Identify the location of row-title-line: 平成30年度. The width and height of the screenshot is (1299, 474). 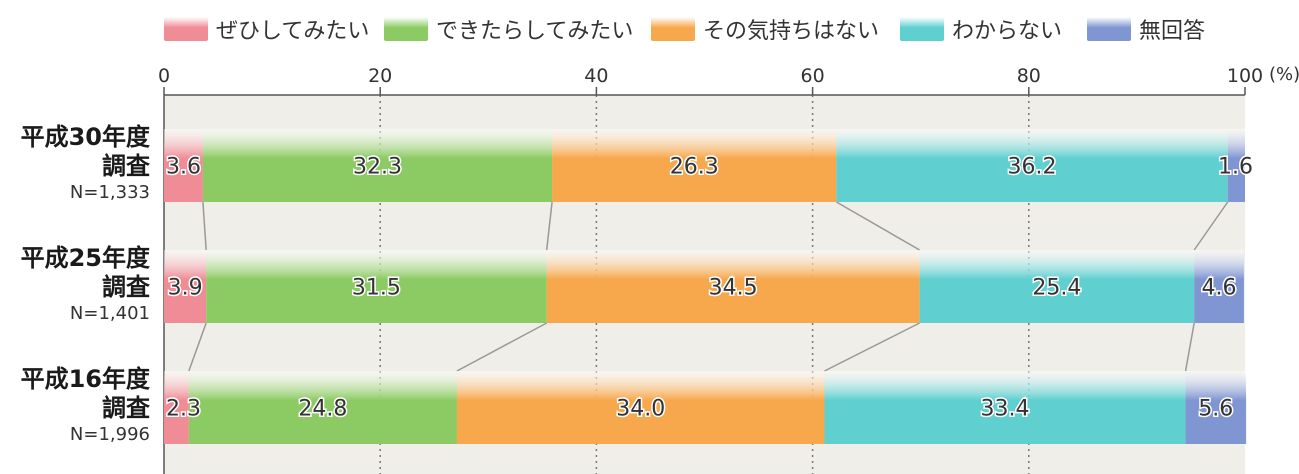
(85, 137).